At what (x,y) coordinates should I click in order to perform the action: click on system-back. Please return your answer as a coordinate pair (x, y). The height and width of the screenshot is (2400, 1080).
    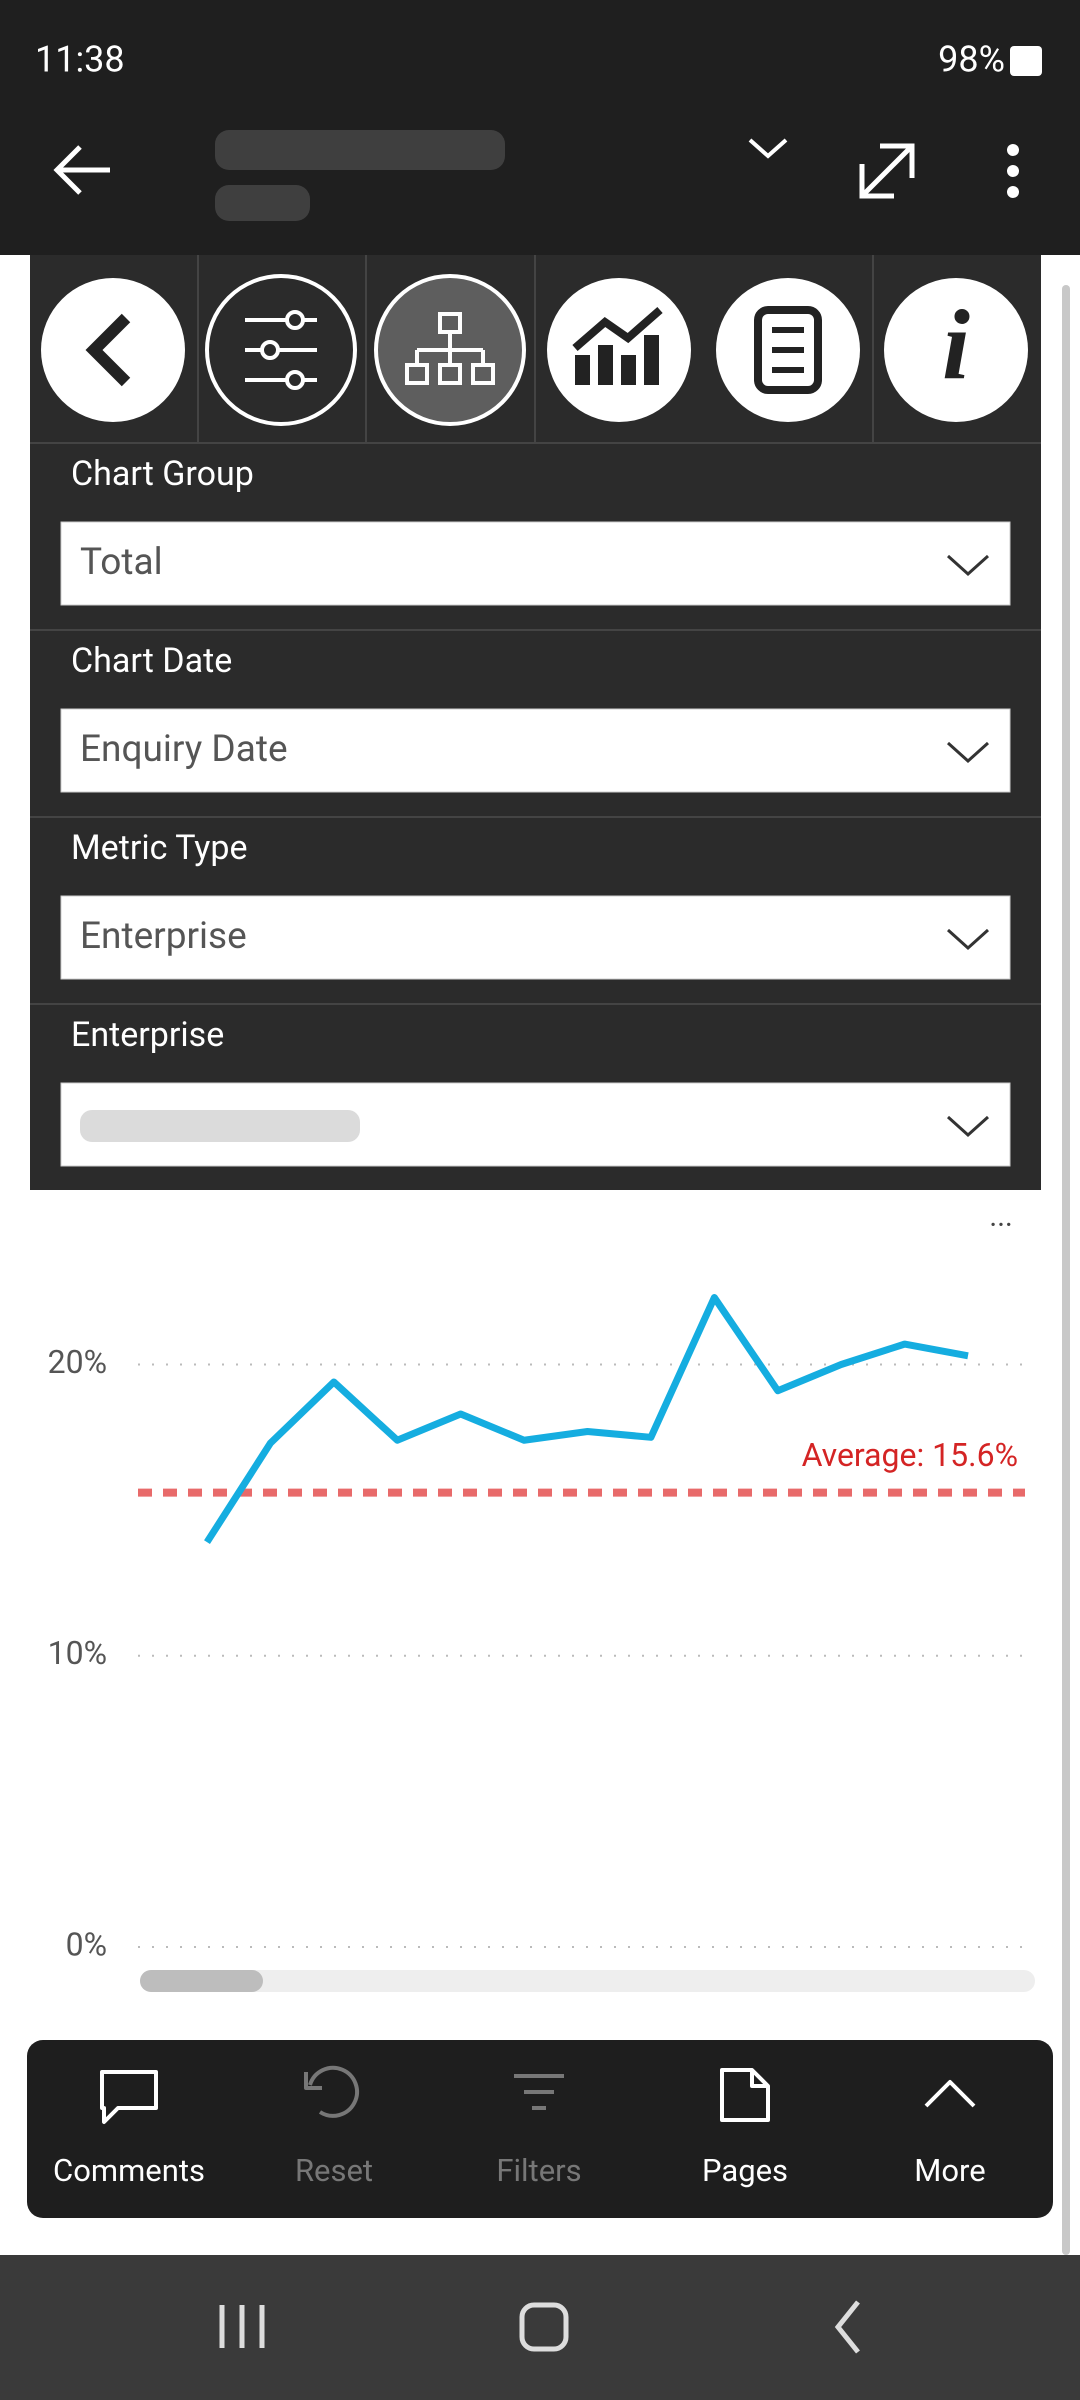
    Looking at the image, I should click on (847, 2327).